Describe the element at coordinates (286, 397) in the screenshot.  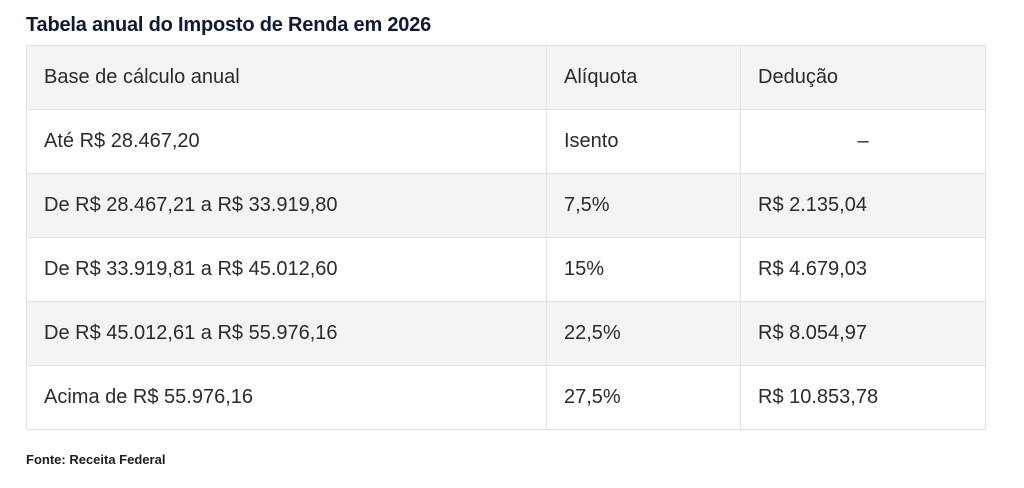
I see `cell-base: Acima de R$ 55.976,16` at that location.